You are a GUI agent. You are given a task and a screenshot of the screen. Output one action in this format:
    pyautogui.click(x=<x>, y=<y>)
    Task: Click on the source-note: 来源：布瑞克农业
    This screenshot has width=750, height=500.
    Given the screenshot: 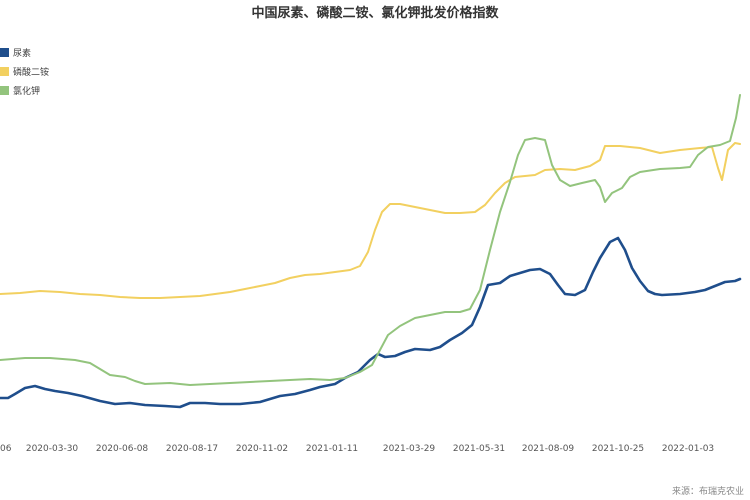 What is the action you would take?
    pyautogui.click(x=708, y=491)
    